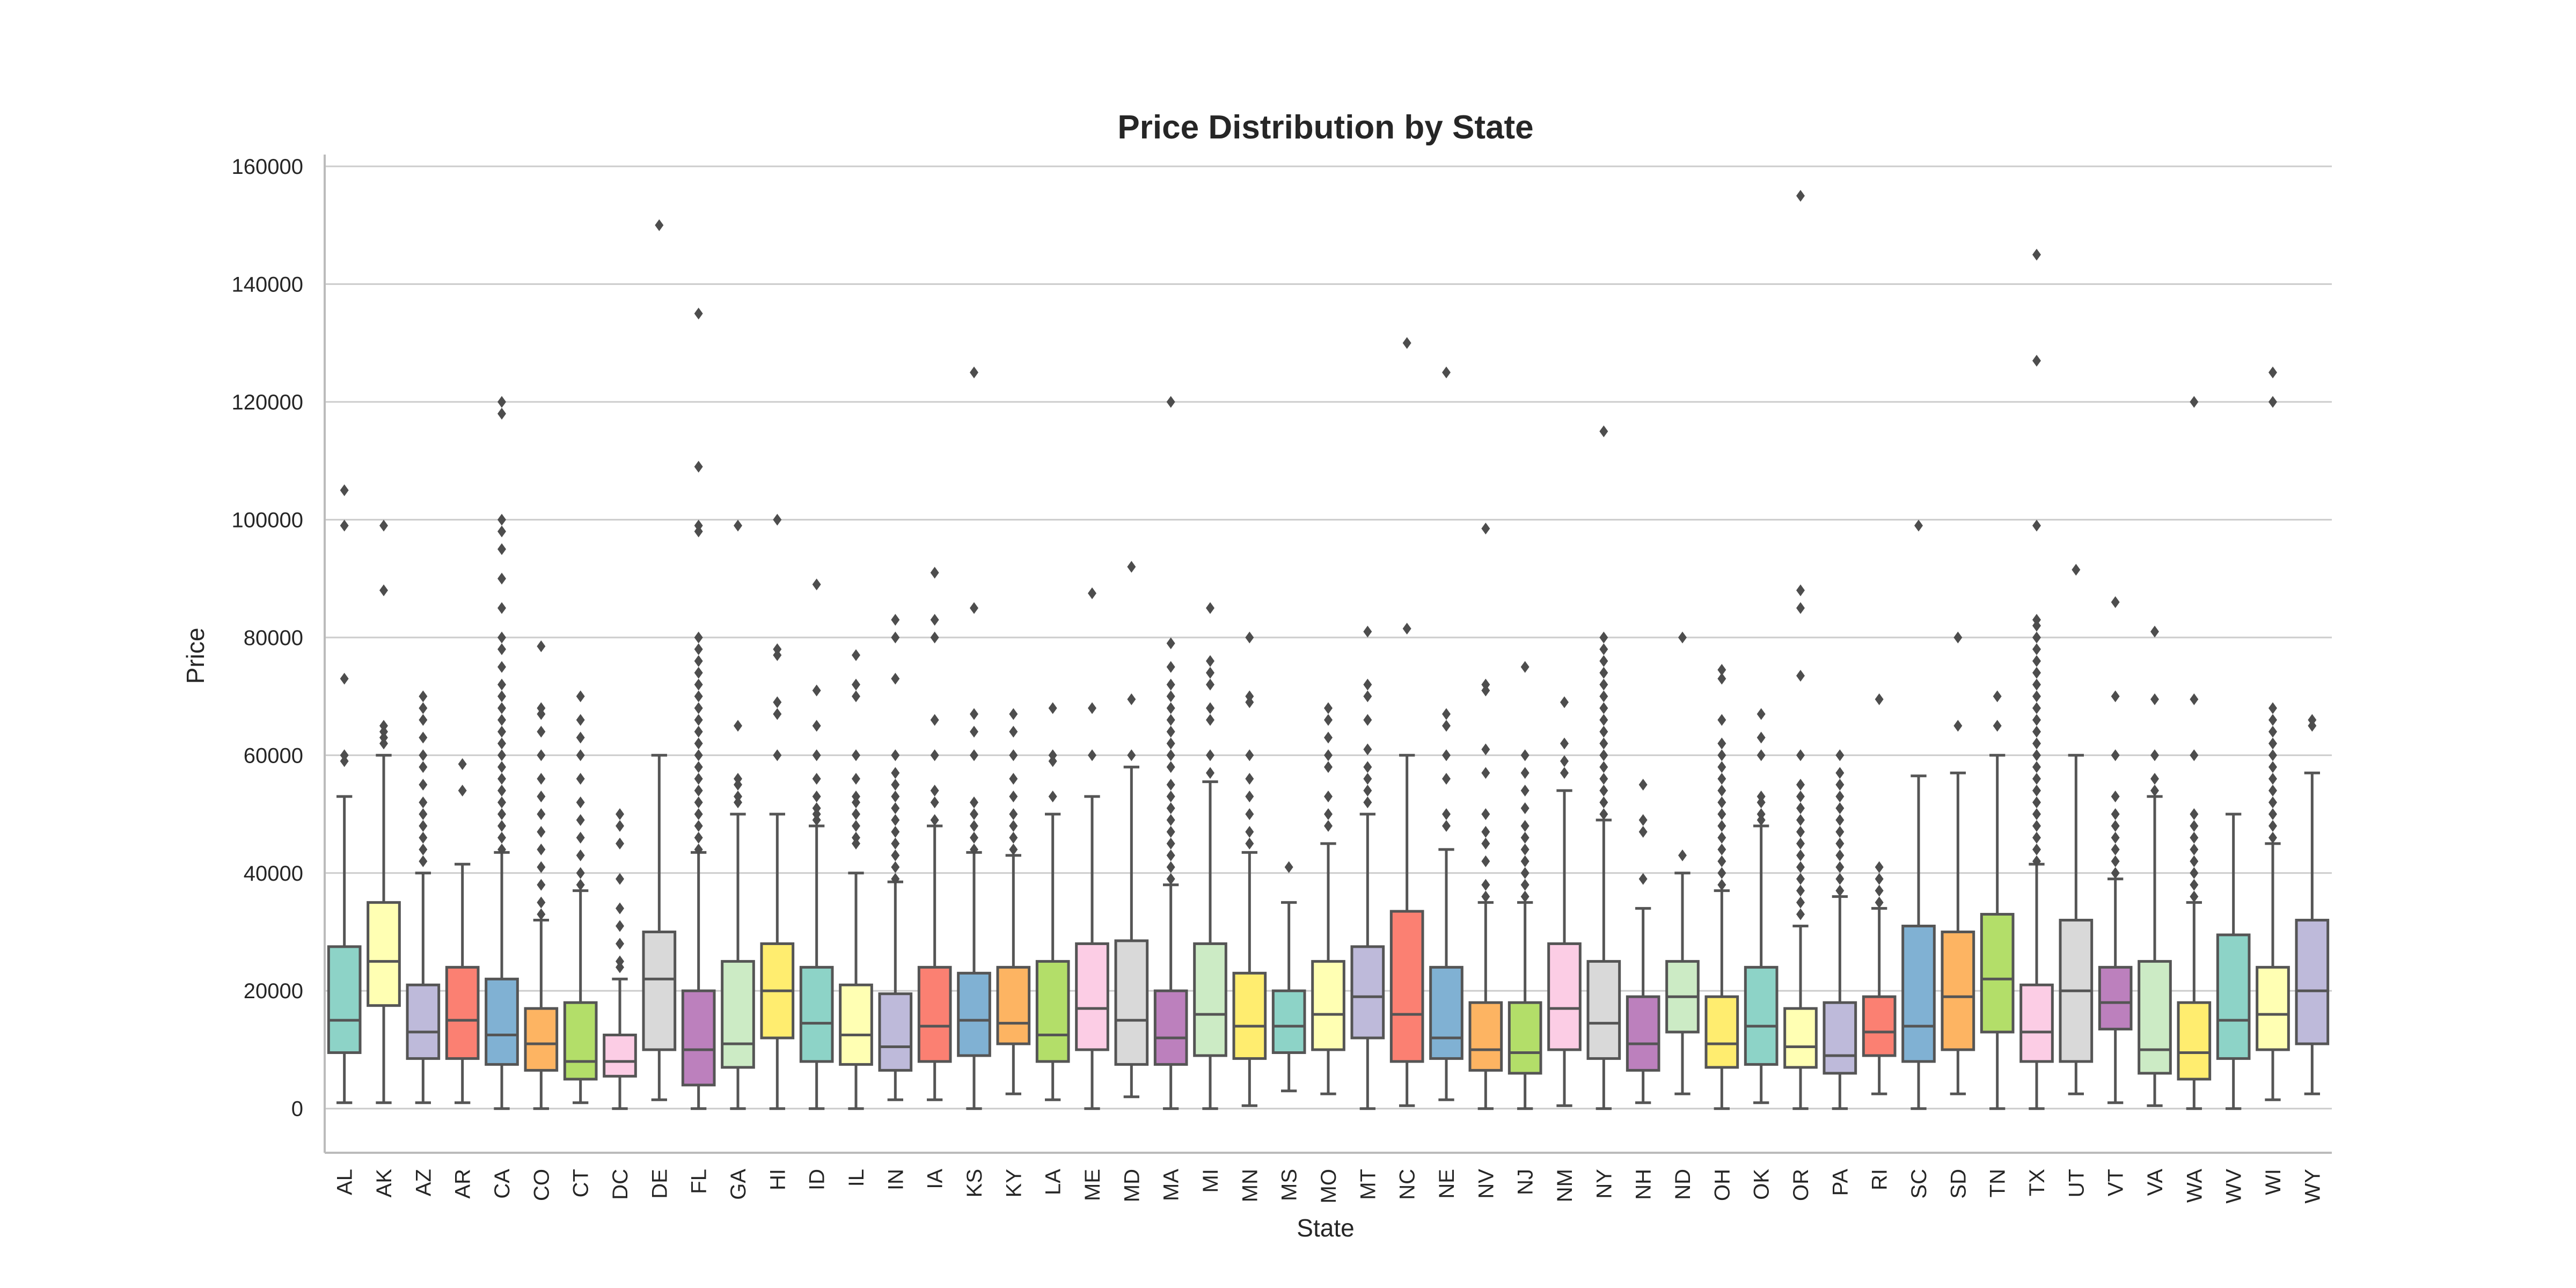 This screenshot has height=1288, width=2576. What do you see at coordinates (816, 844) in the screenshot?
I see `box-id` at bounding box center [816, 844].